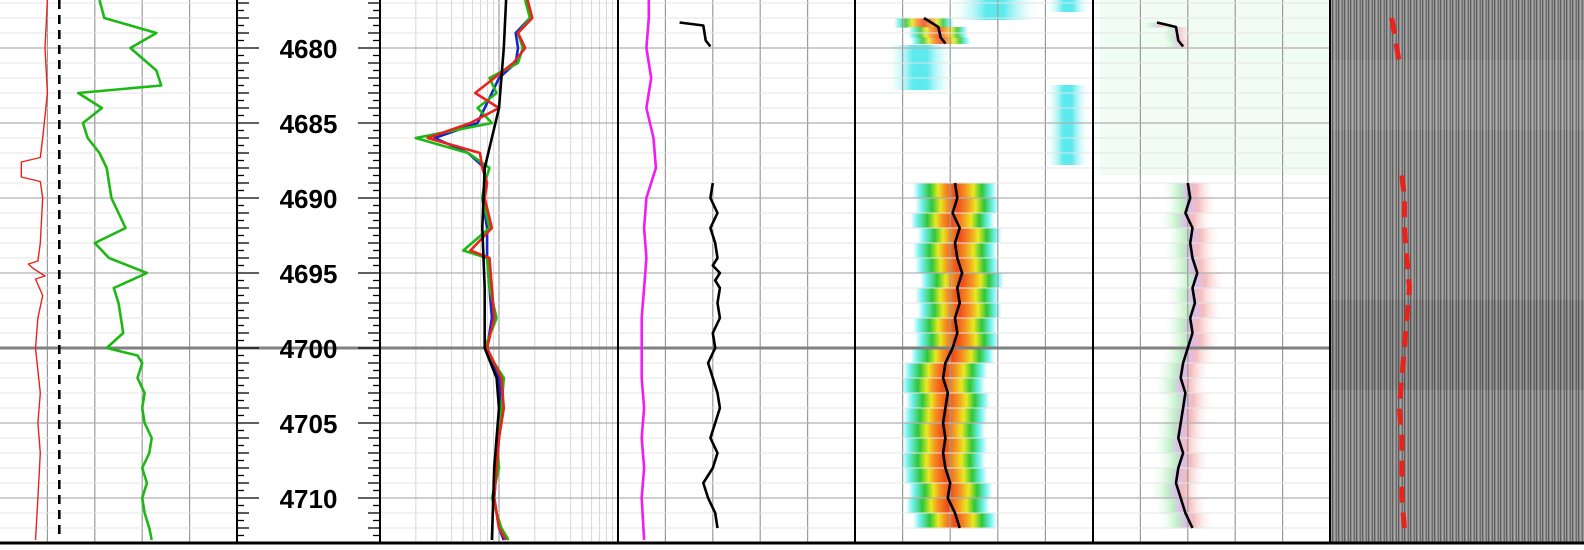 The width and height of the screenshot is (1584, 550). I want to click on depth-label: 4695, so click(309, 274).